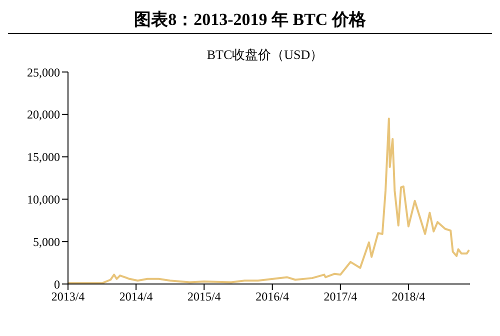  What do you see at coordinates (57, 284) in the screenshot?
I see `y-tick-label: 0` at bounding box center [57, 284].